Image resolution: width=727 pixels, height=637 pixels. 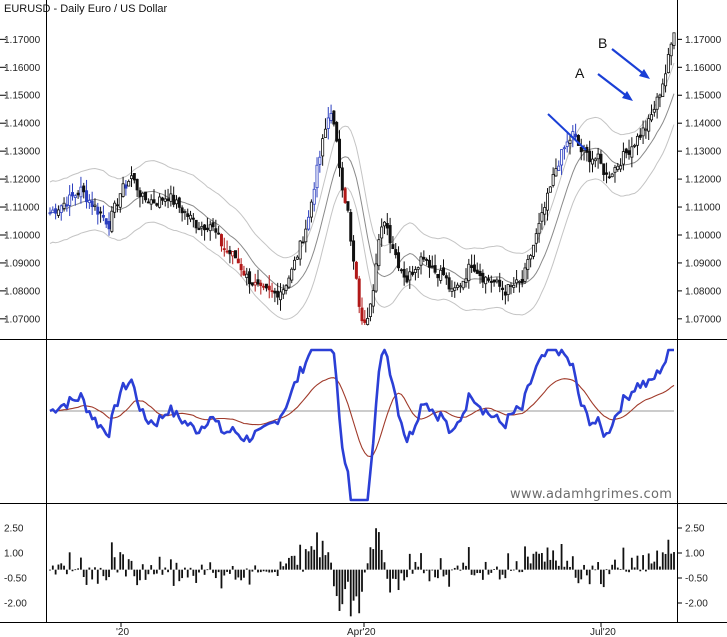 What do you see at coordinates (22, 263) in the screenshot?
I see `y-tick-label-left: 1.09000` at bounding box center [22, 263].